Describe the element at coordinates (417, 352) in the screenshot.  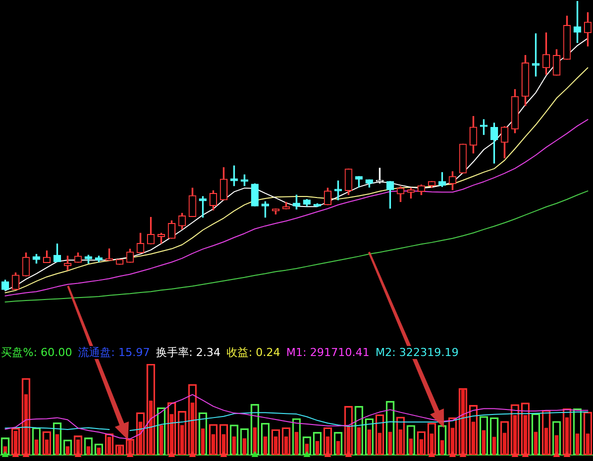
I see `text: M2: 322319.19` at that location.